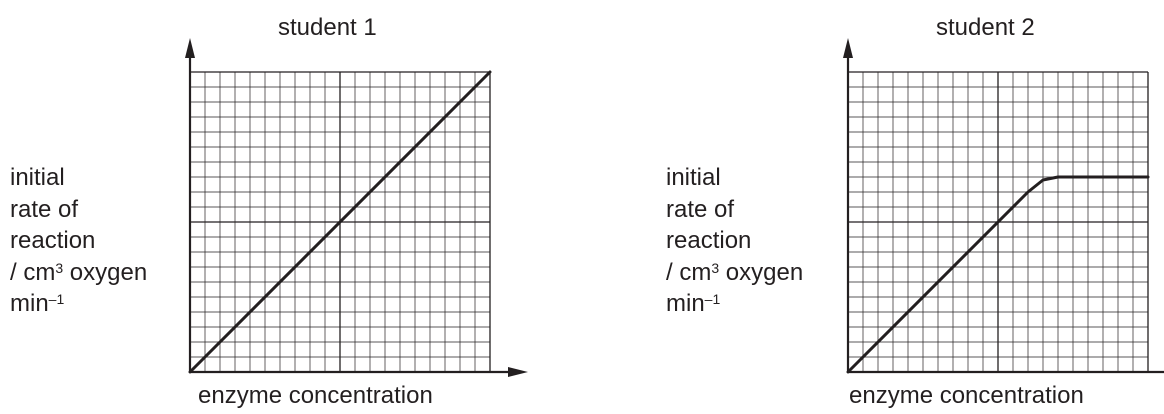 The height and width of the screenshot is (414, 1164). What do you see at coordinates (985, 27) in the screenshot?
I see `chart-title: student 2` at bounding box center [985, 27].